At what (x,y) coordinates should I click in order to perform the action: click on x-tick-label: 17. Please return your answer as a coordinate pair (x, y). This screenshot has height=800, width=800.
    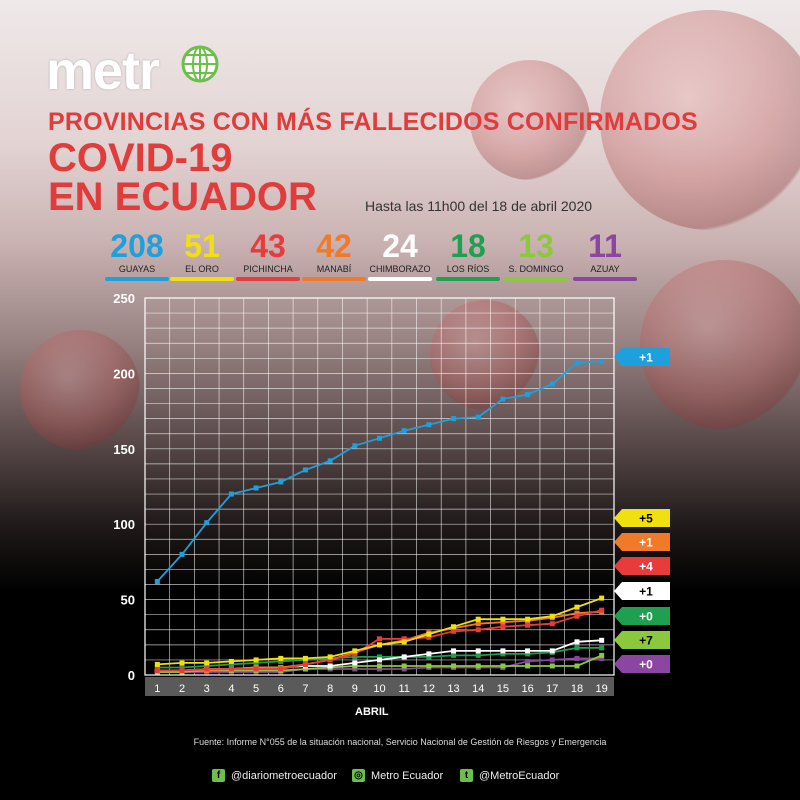
    Looking at the image, I should click on (552, 689).